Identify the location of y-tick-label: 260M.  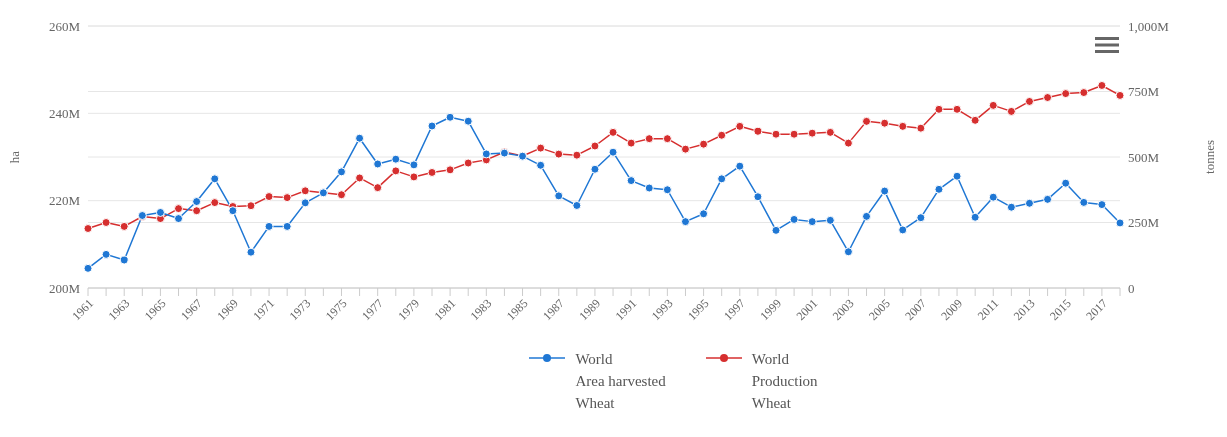
(64, 26).